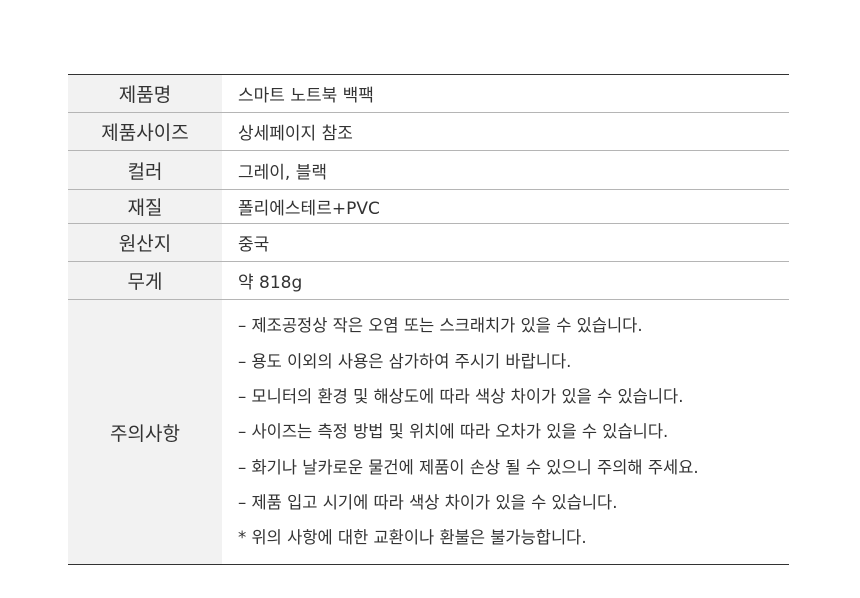  I want to click on label-weight: 무게, so click(145, 280).